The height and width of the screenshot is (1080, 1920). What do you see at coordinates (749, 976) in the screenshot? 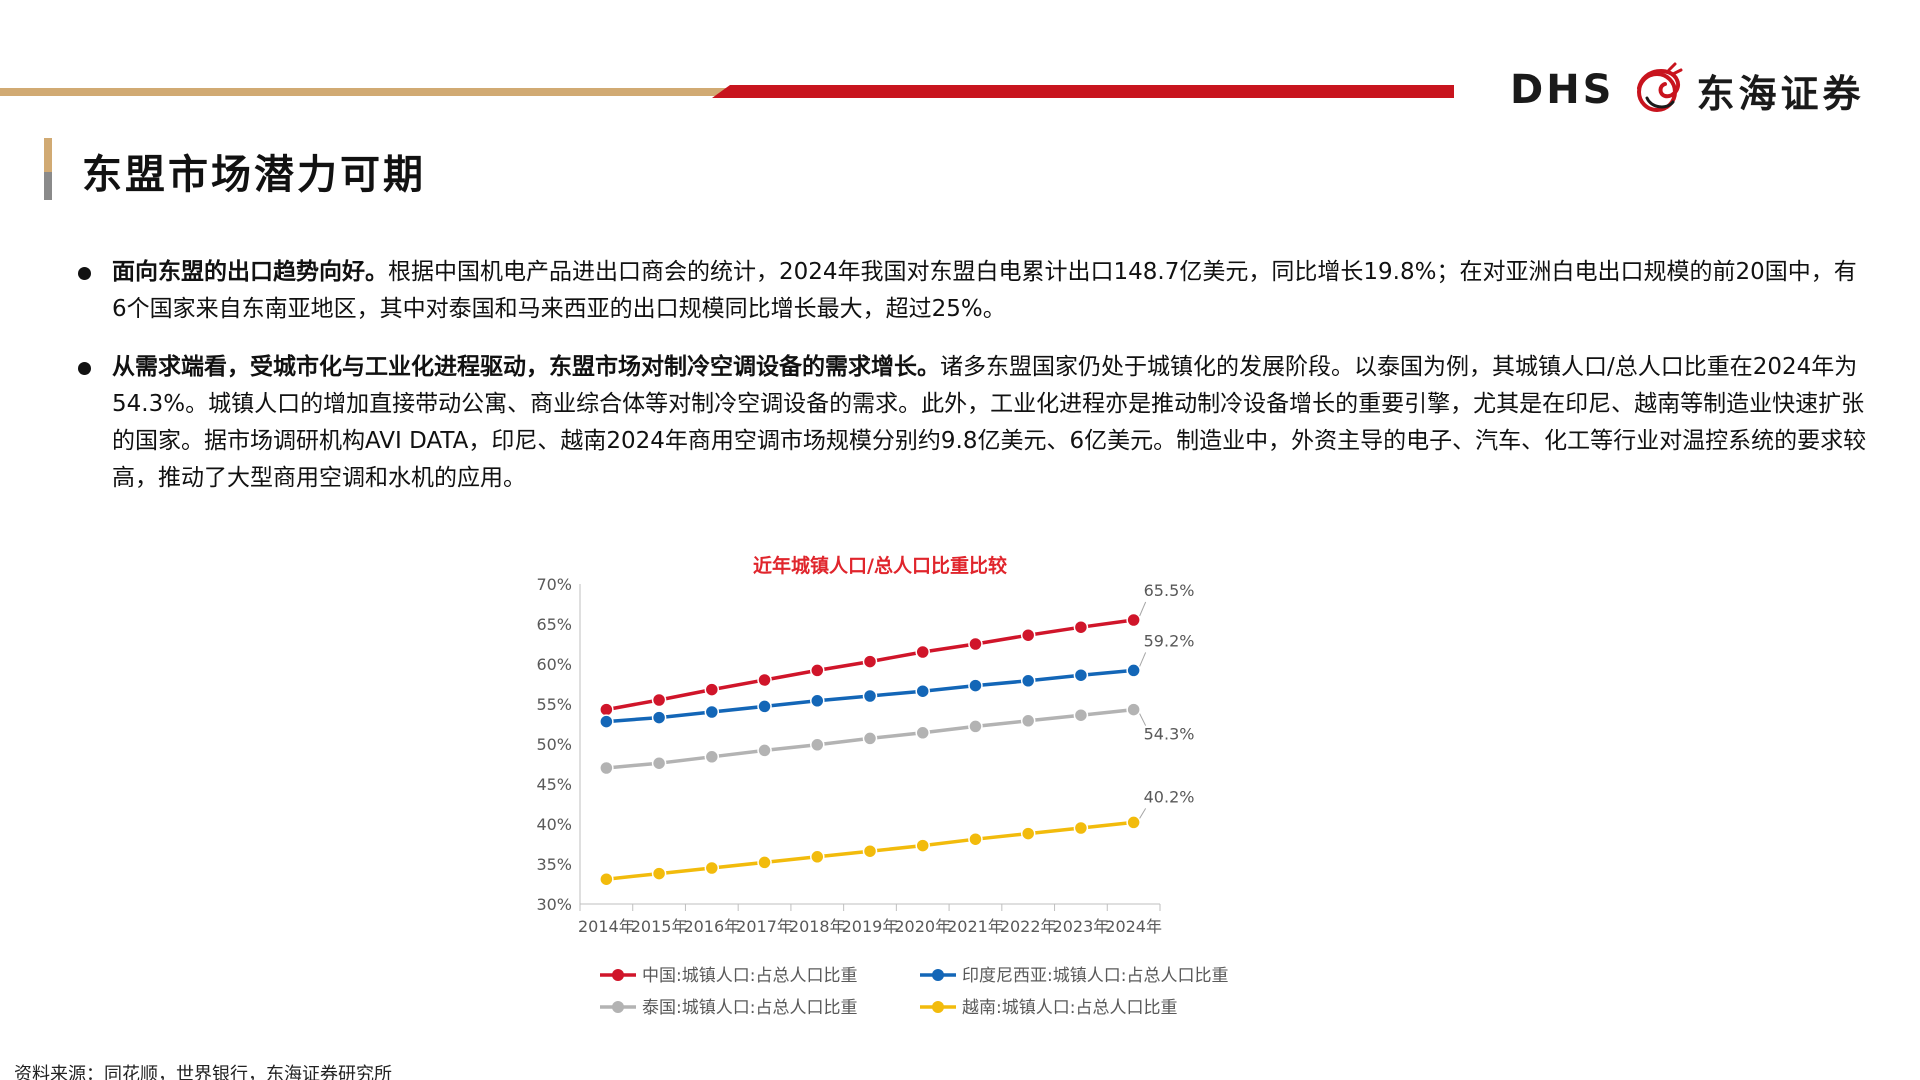
I see `legend-entry: 中国:城镇人口:占总人口比重` at bounding box center [749, 976].